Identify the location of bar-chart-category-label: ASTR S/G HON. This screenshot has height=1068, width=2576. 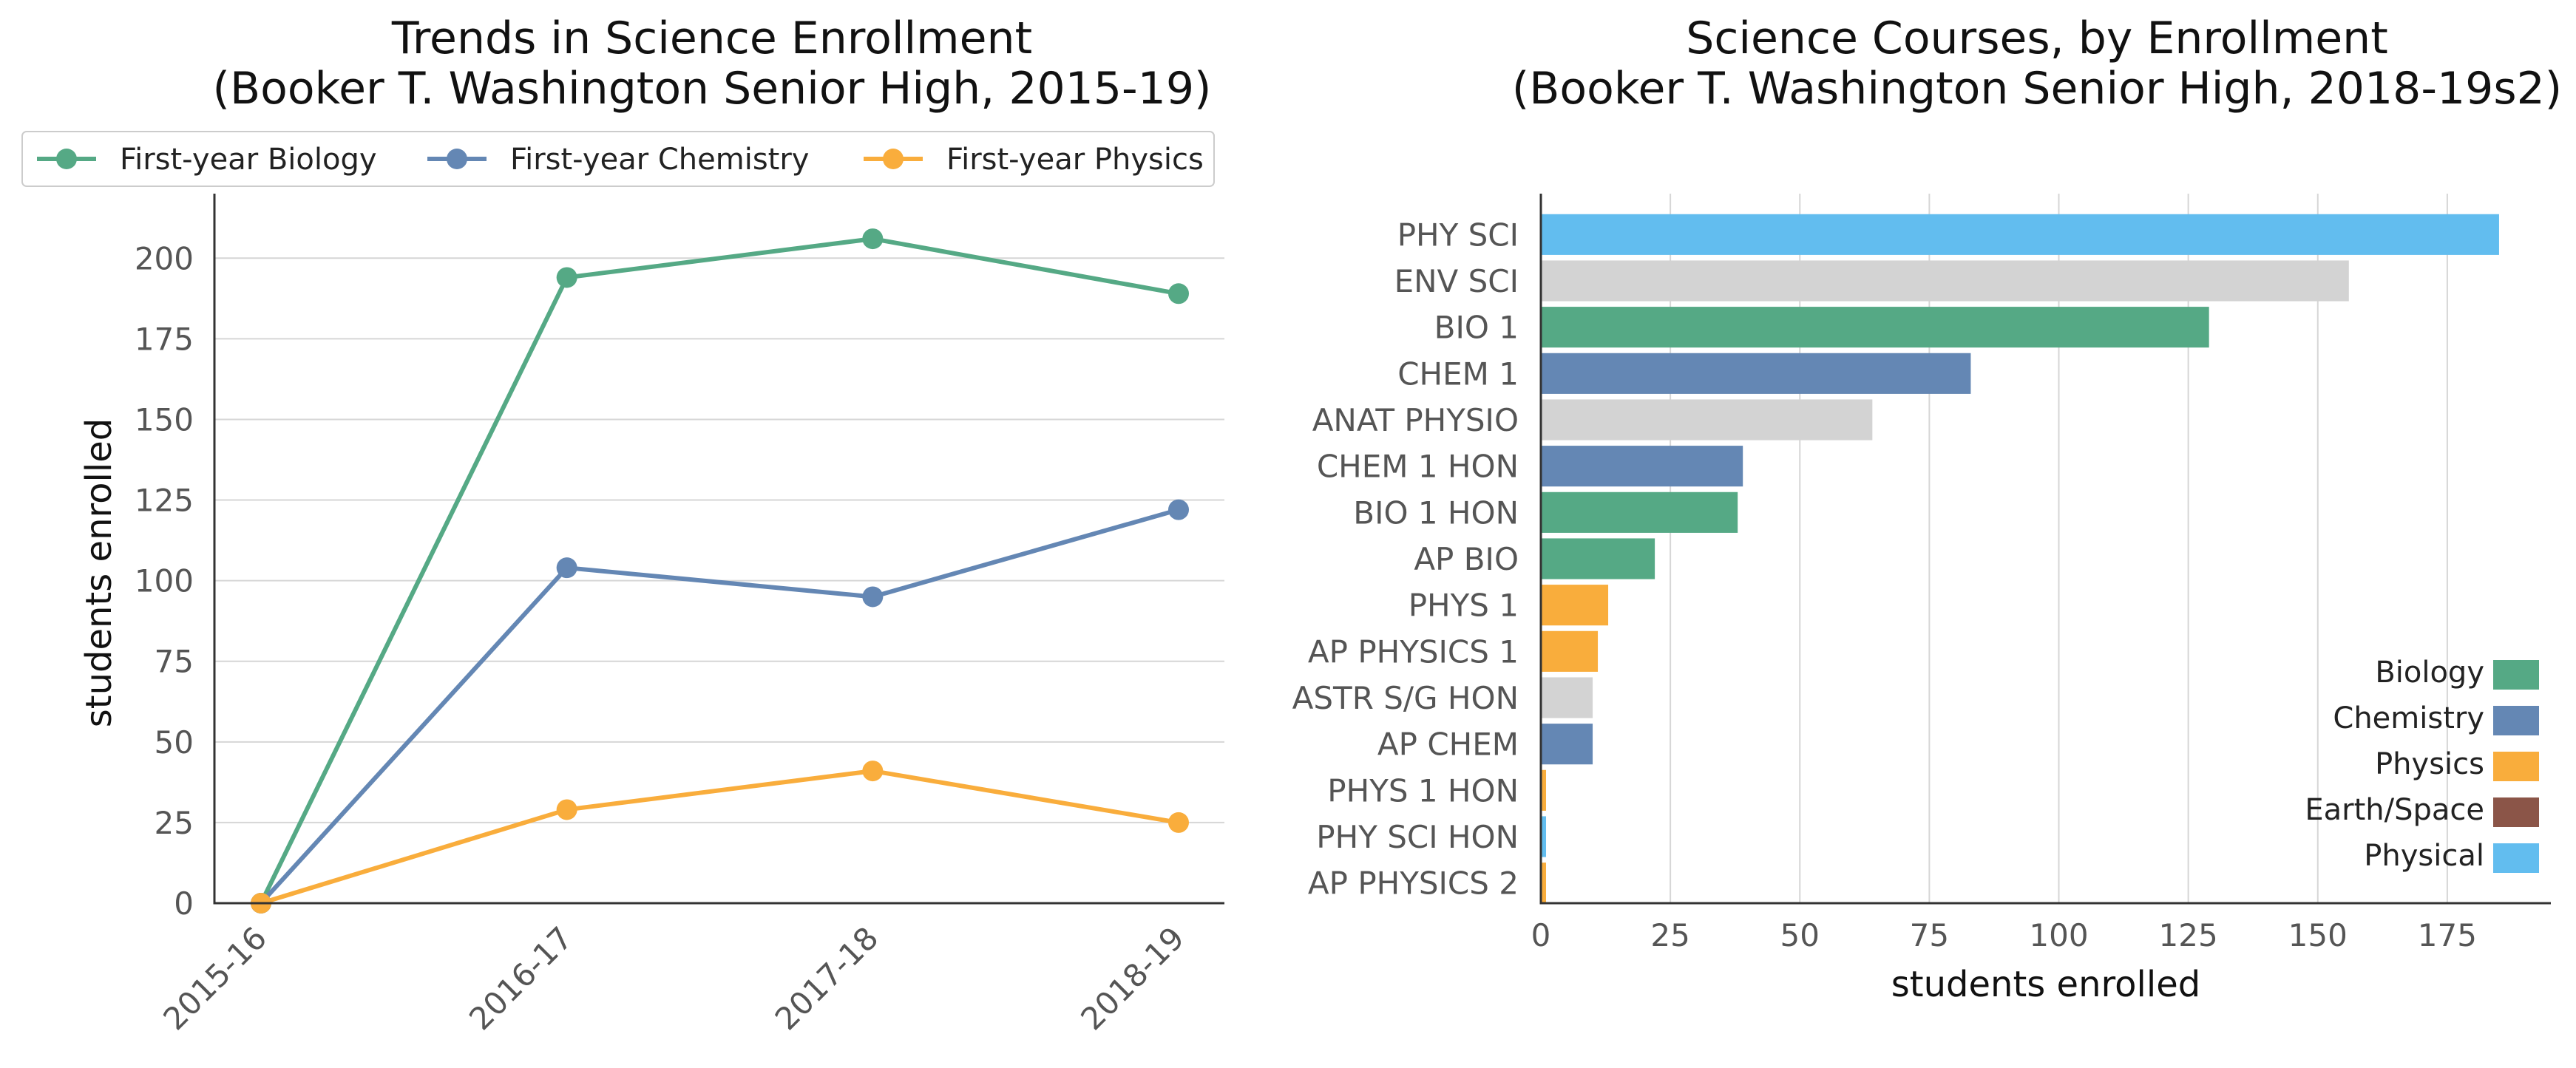
(1405, 698).